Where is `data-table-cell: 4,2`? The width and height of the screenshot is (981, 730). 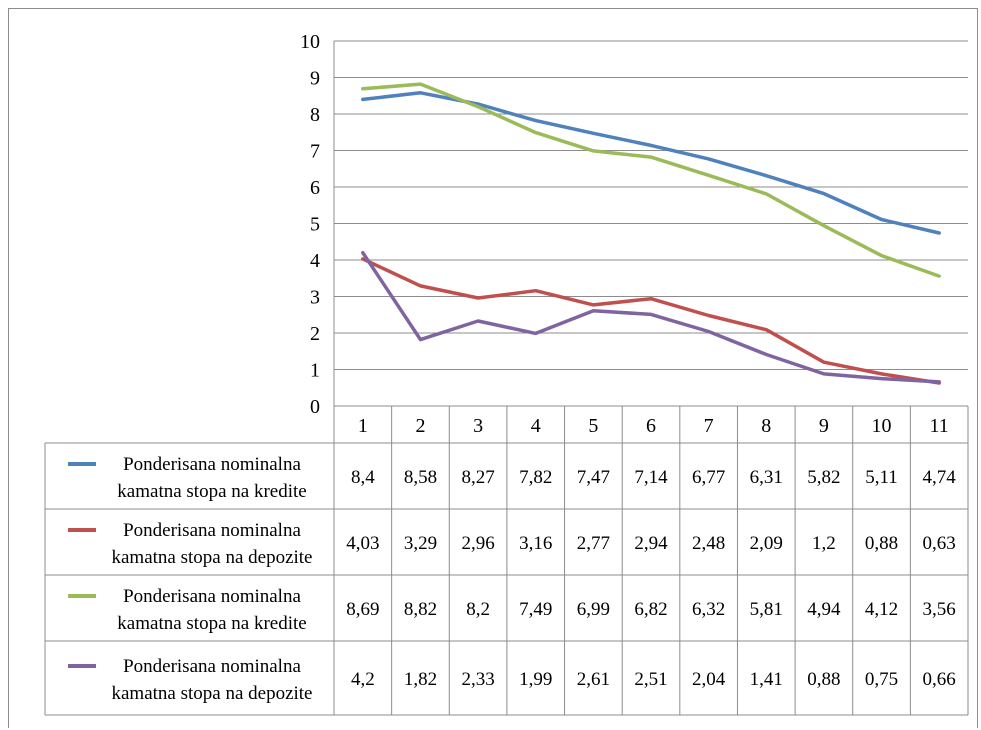 data-table-cell: 4,2 is located at coordinates (363, 679).